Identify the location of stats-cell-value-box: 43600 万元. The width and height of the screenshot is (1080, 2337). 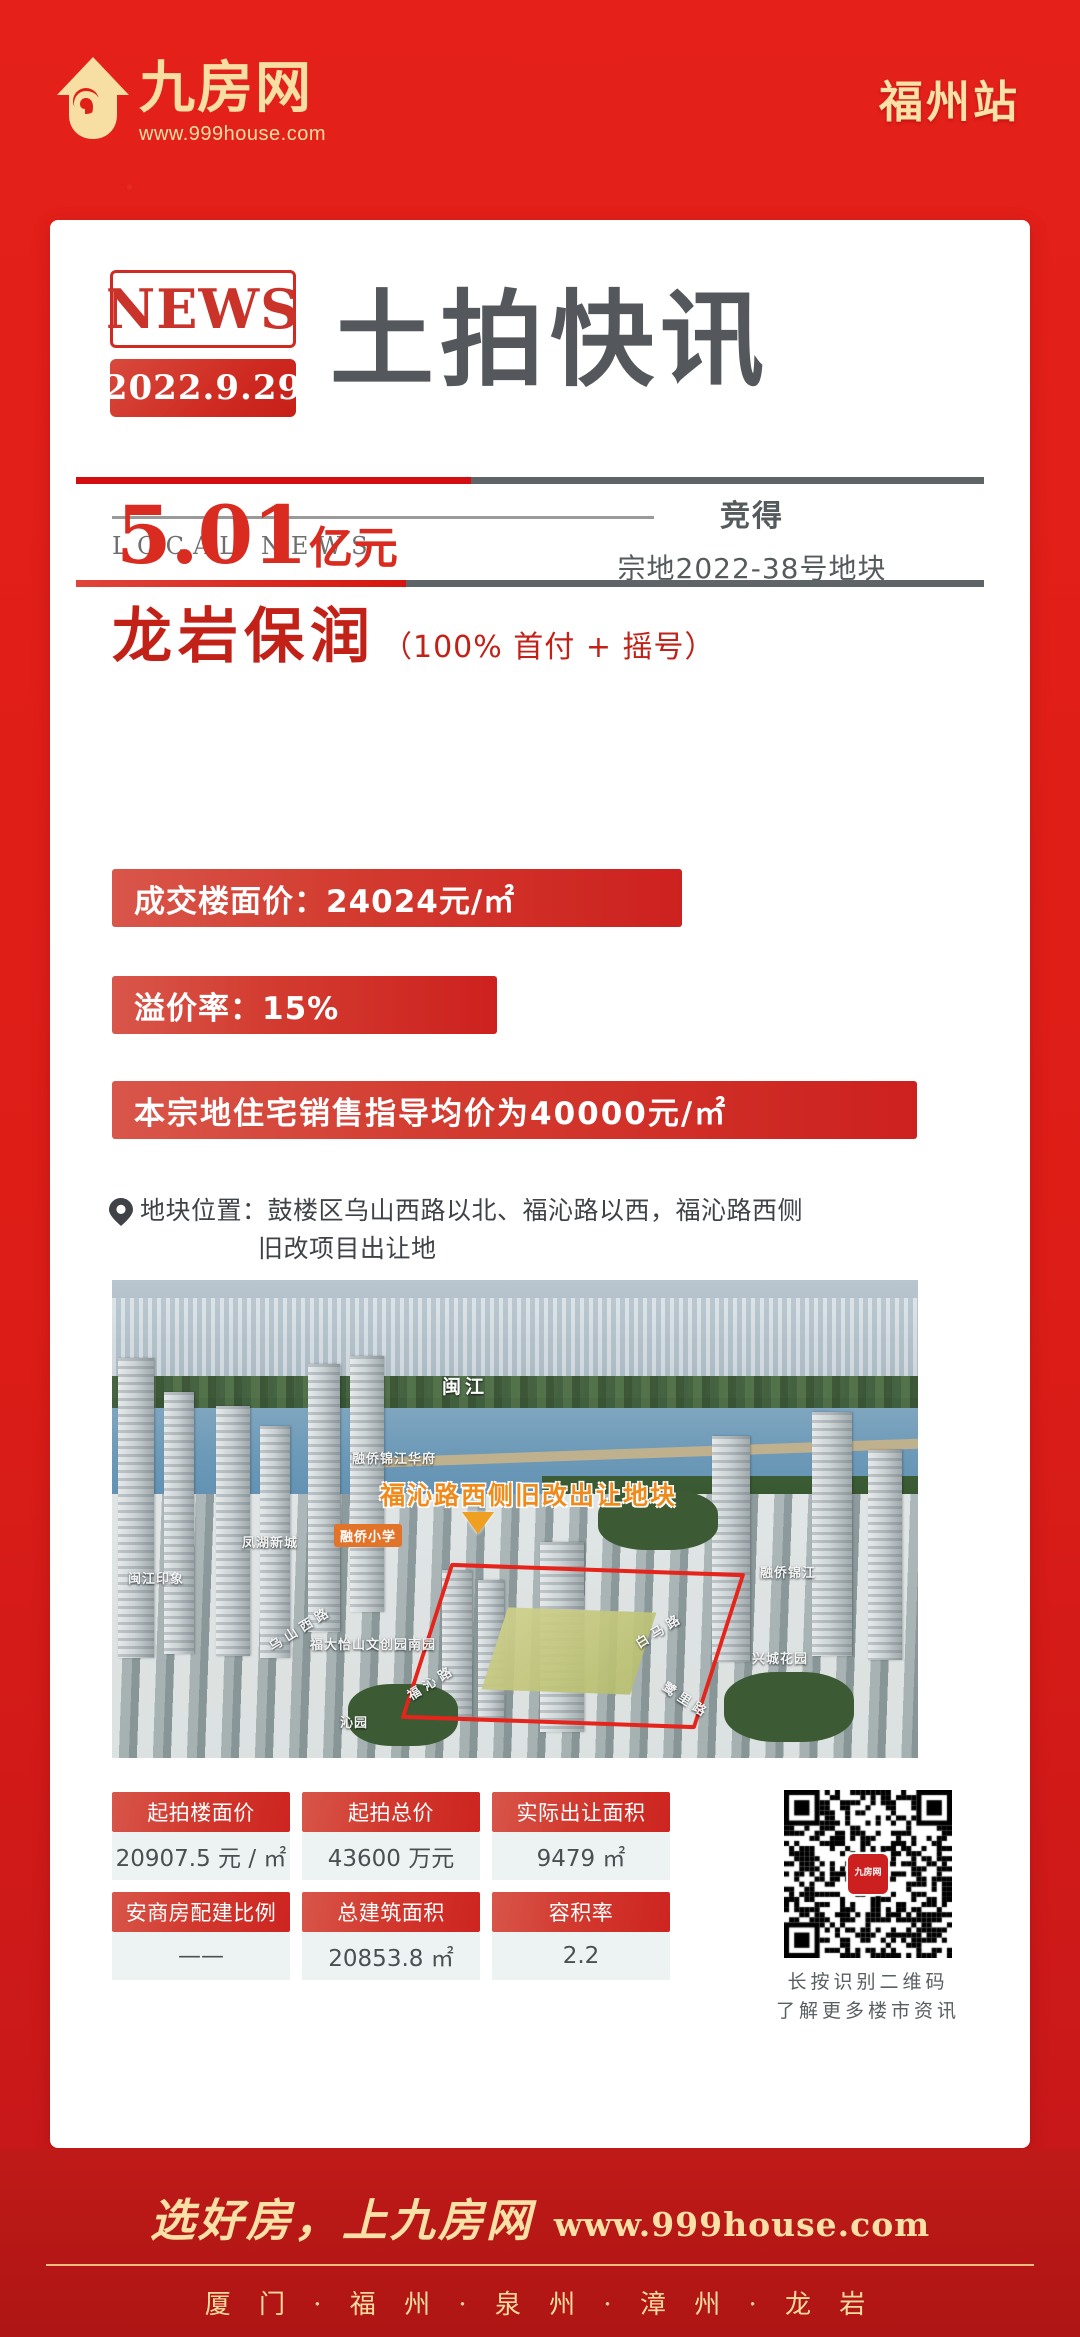
(391, 1856).